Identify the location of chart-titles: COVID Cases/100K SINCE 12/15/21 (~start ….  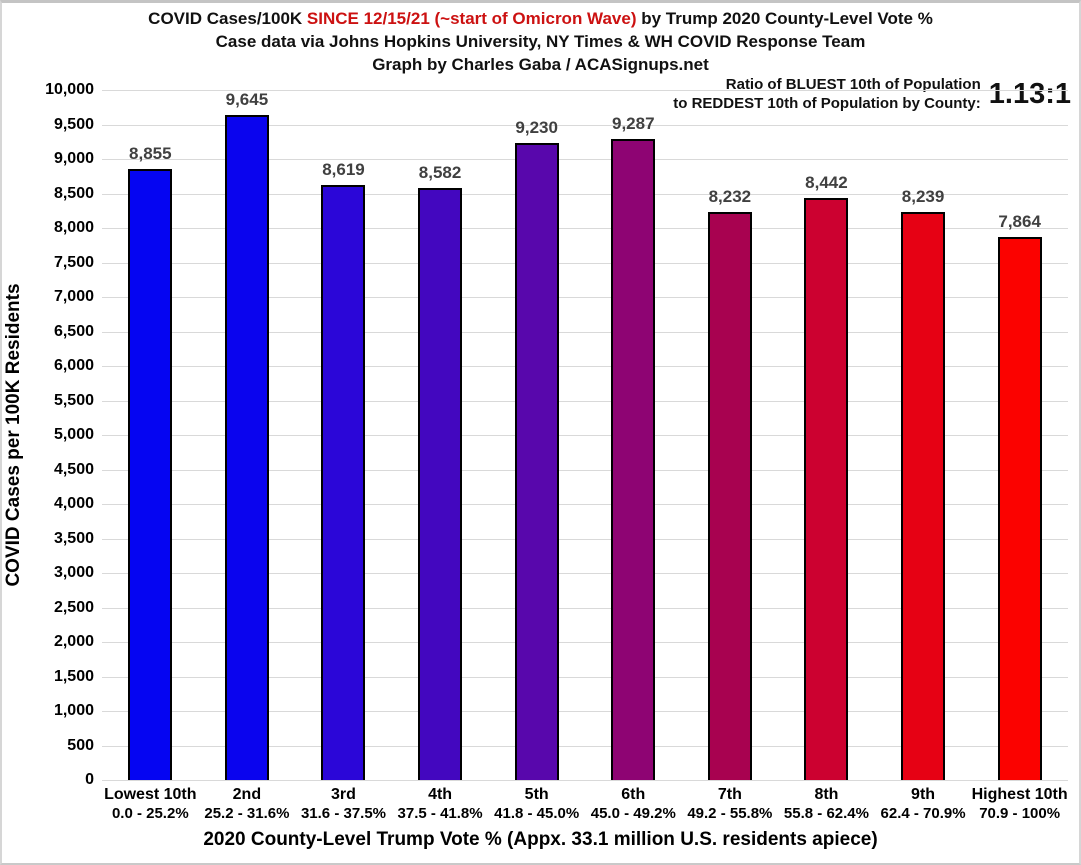
(540, 41).